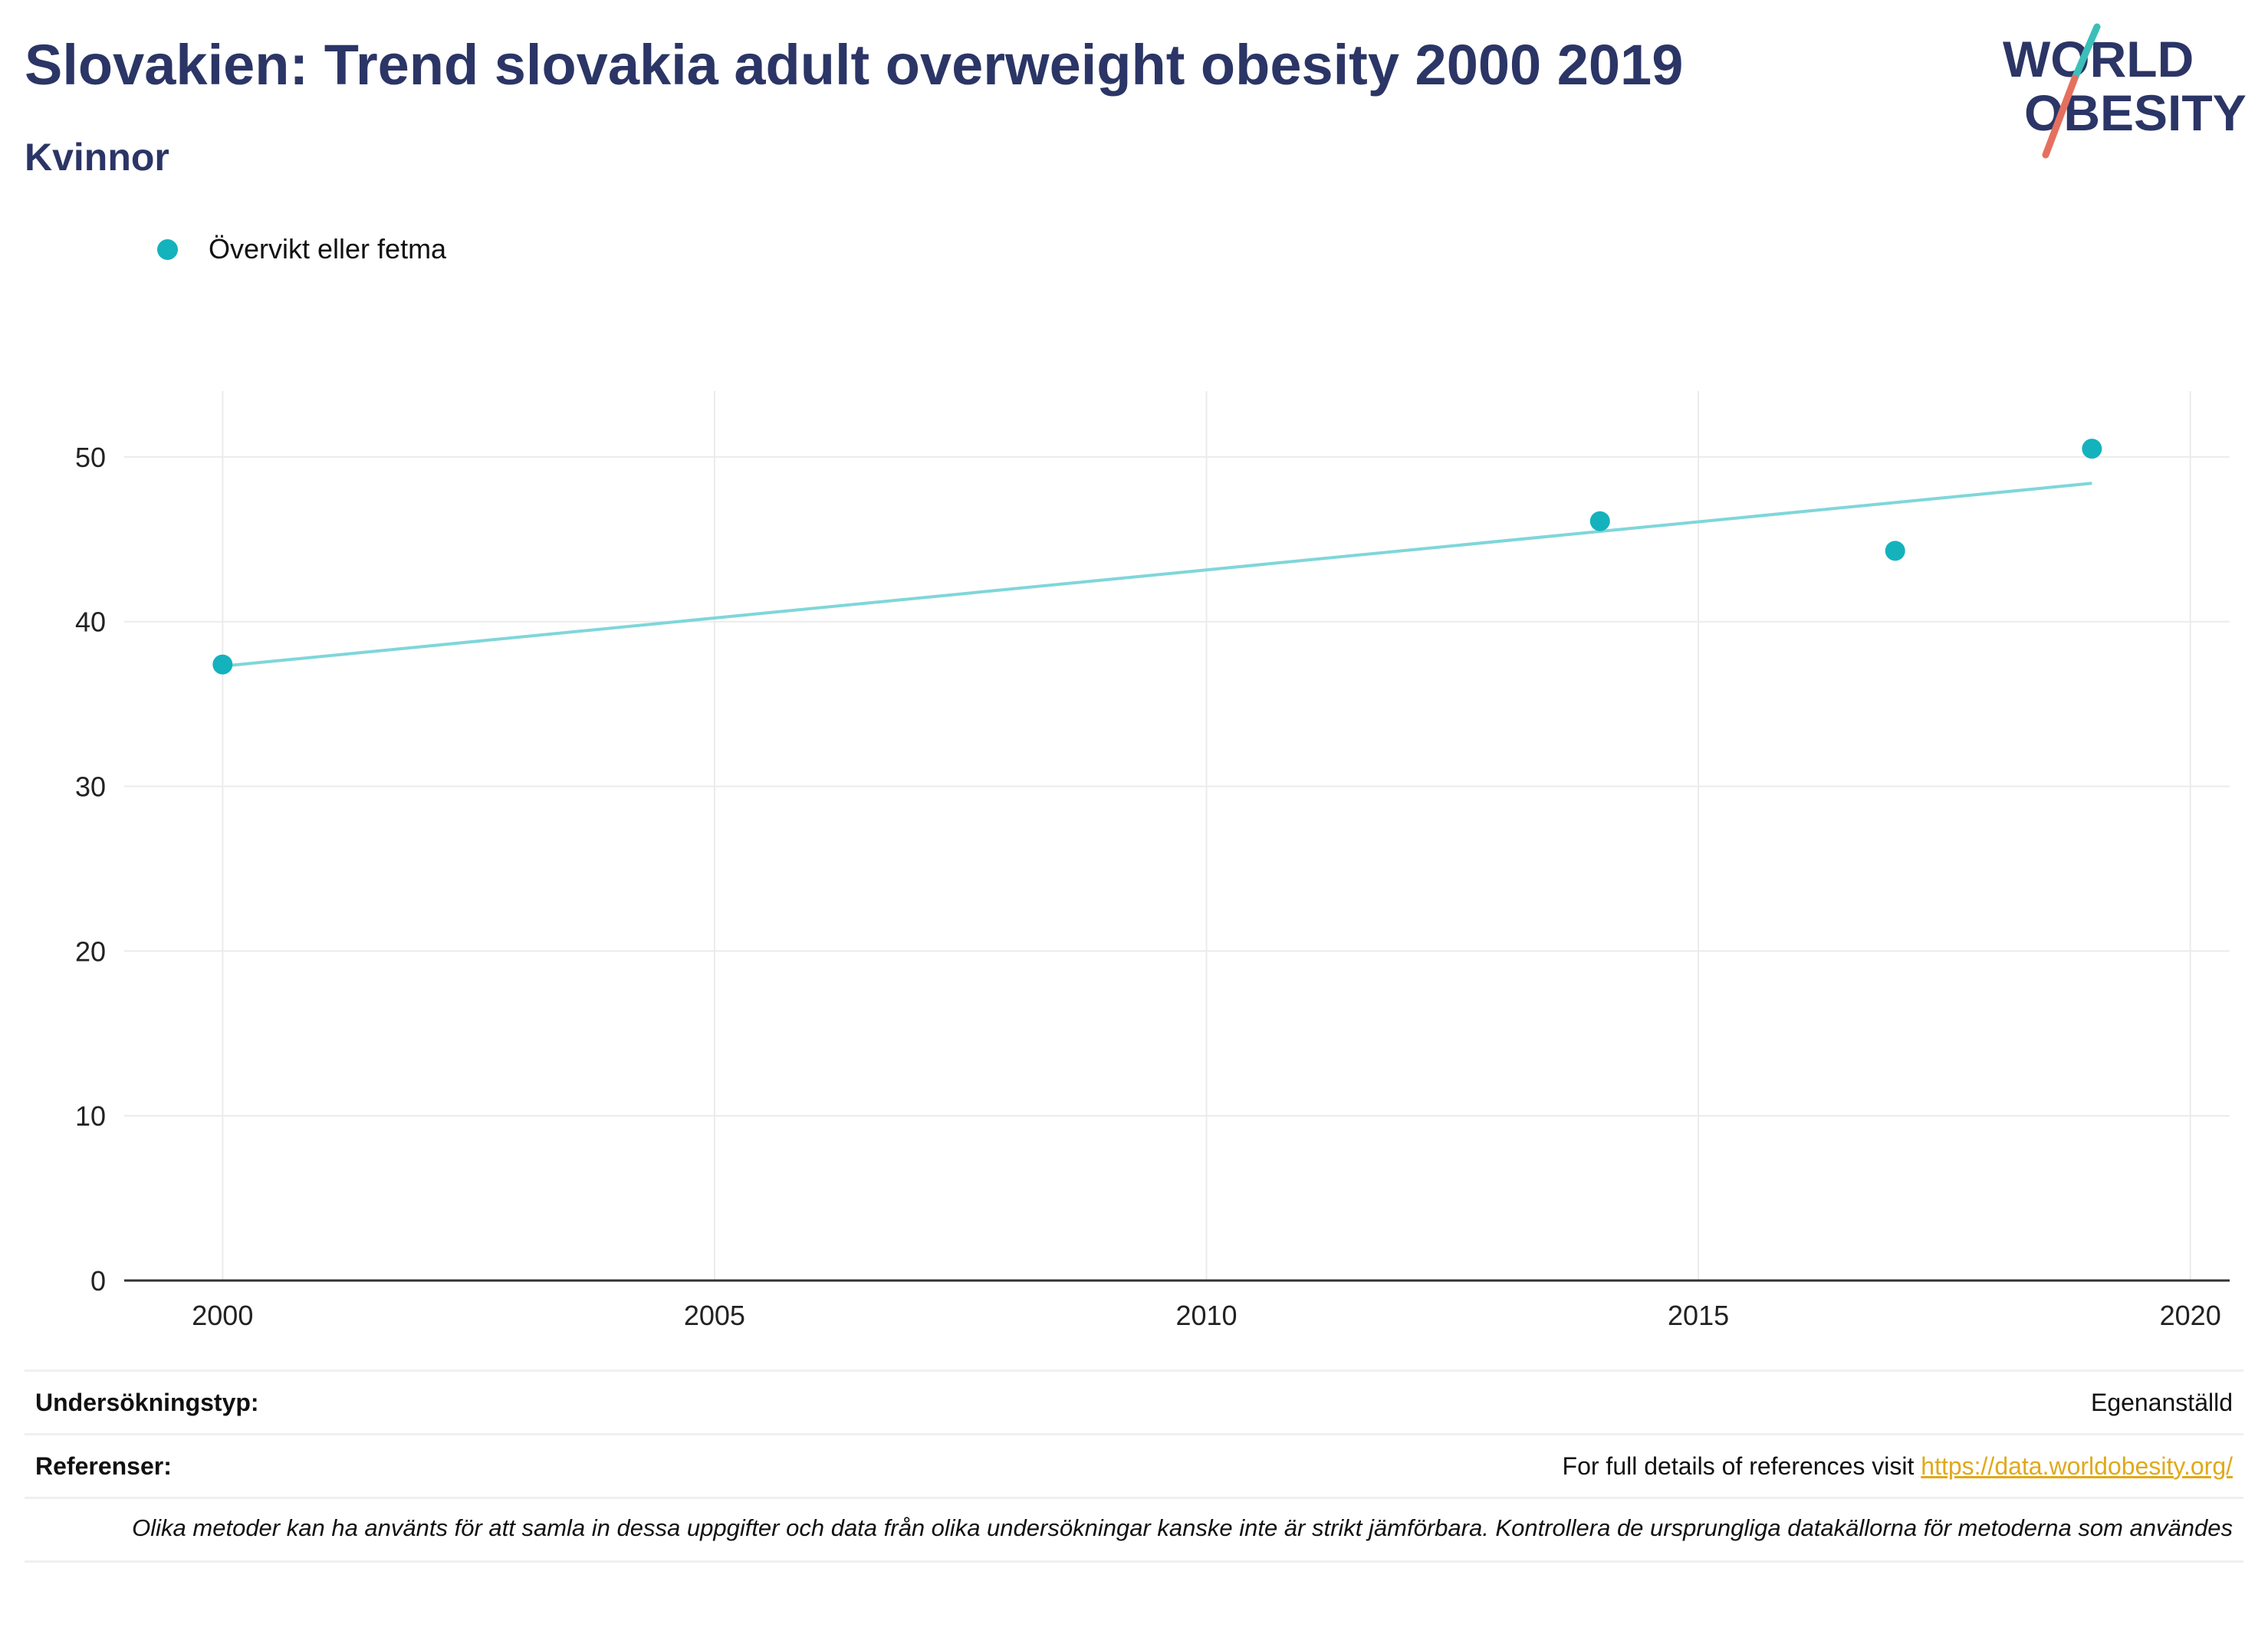 Image resolution: width=2268 pixels, height=1634 pixels. Describe the element at coordinates (90, 623) in the screenshot. I see `y-tick-label: 40` at that location.